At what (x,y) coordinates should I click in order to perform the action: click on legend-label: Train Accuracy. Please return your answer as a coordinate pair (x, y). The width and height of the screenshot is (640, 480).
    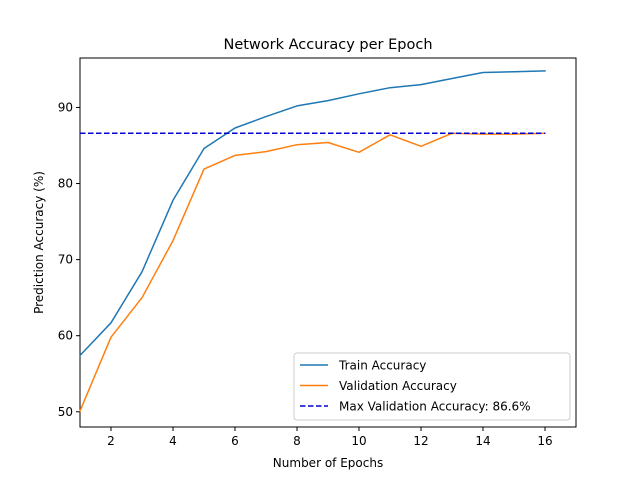
    Looking at the image, I should click on (382, 366).